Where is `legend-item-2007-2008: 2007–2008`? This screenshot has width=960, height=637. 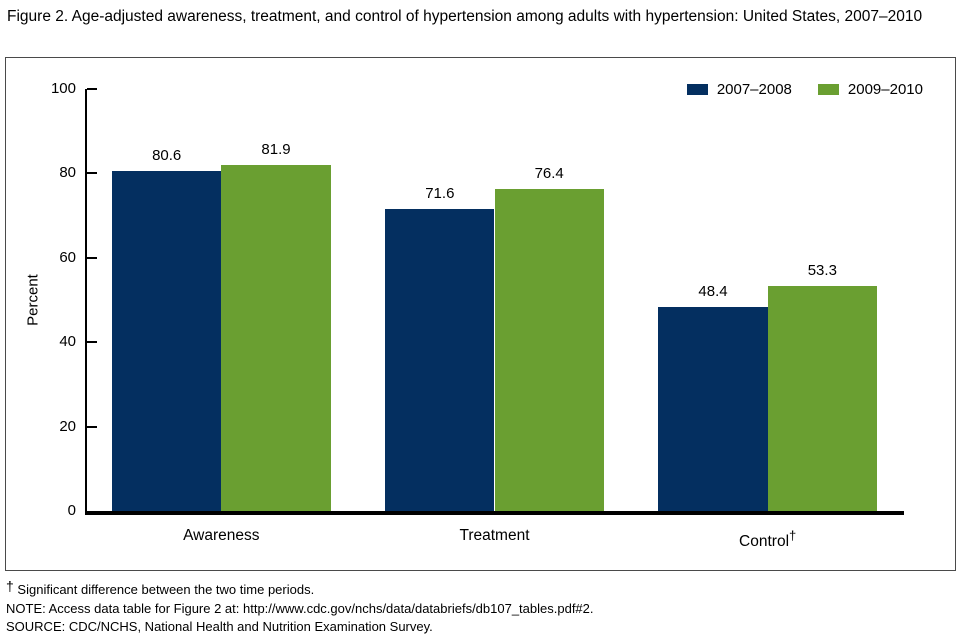
legend-item-2007-2008: 2007–2008 is located at coordinates (739, 89).